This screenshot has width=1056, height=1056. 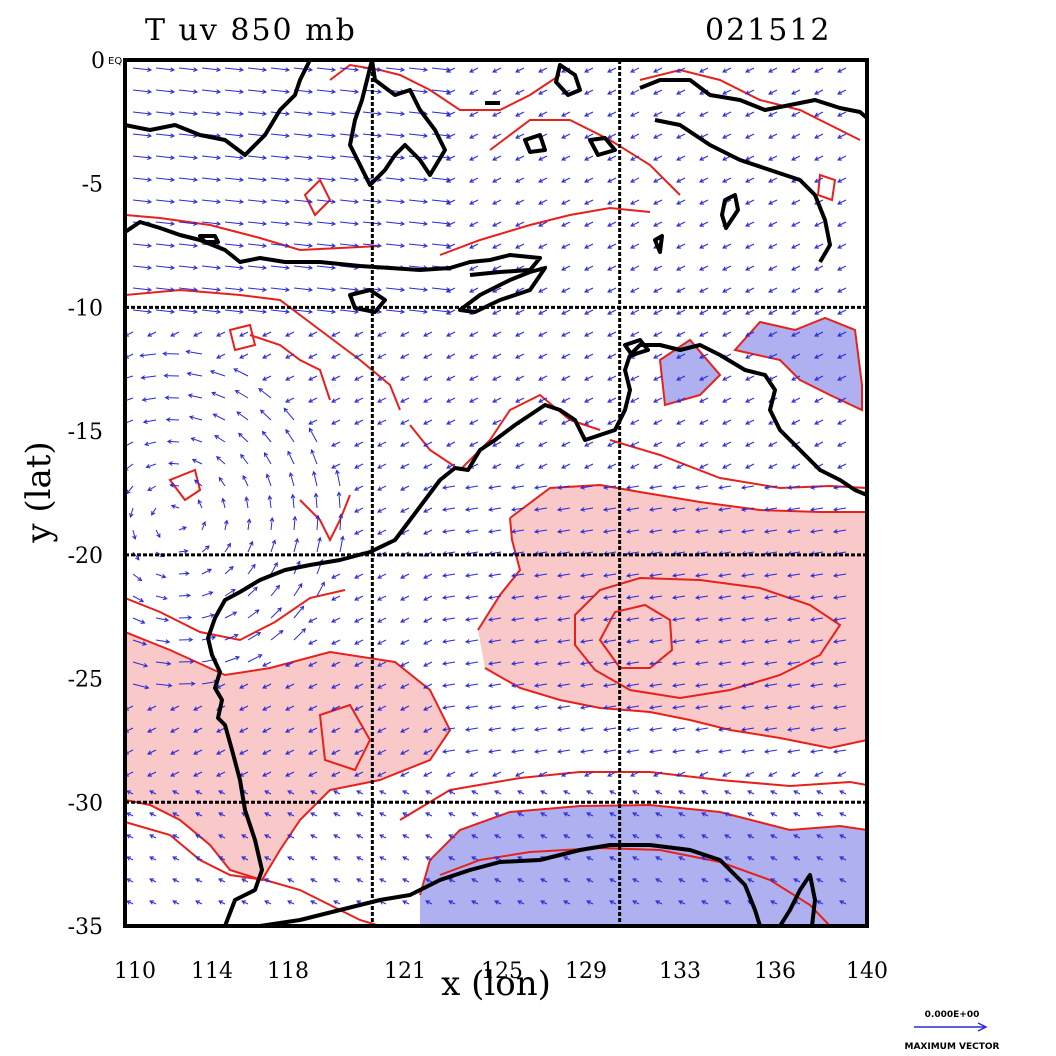 I want to click on cold-region-south, so click(x=643, y=865).